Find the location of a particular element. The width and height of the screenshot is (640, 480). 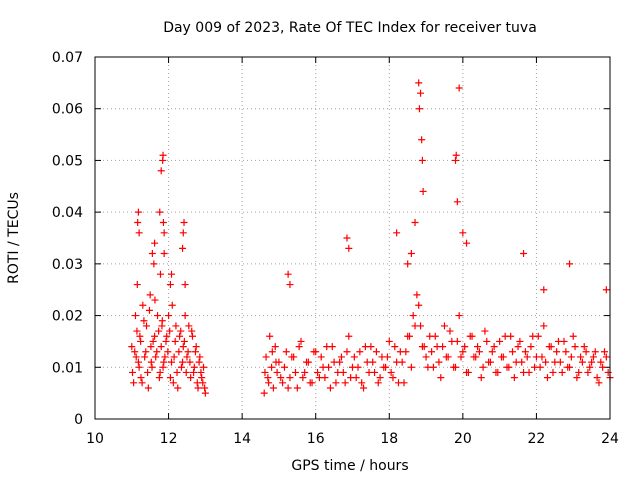

x-axis-label: GPS time / hours is located at coordinates (349, 466).